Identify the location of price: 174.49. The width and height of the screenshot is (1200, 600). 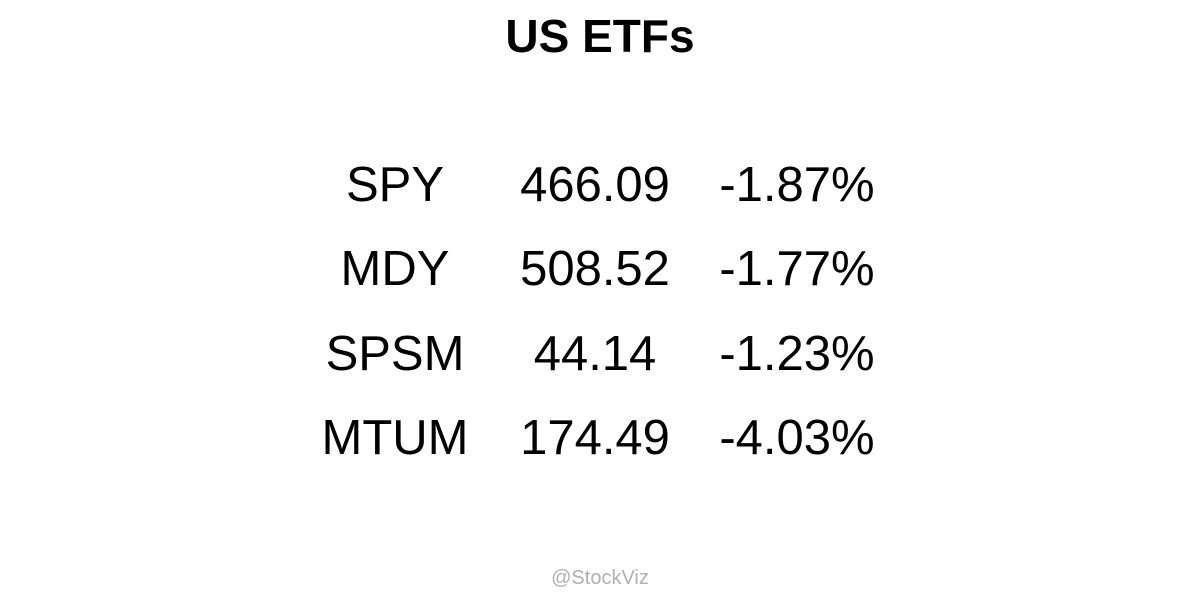
(595, 438).